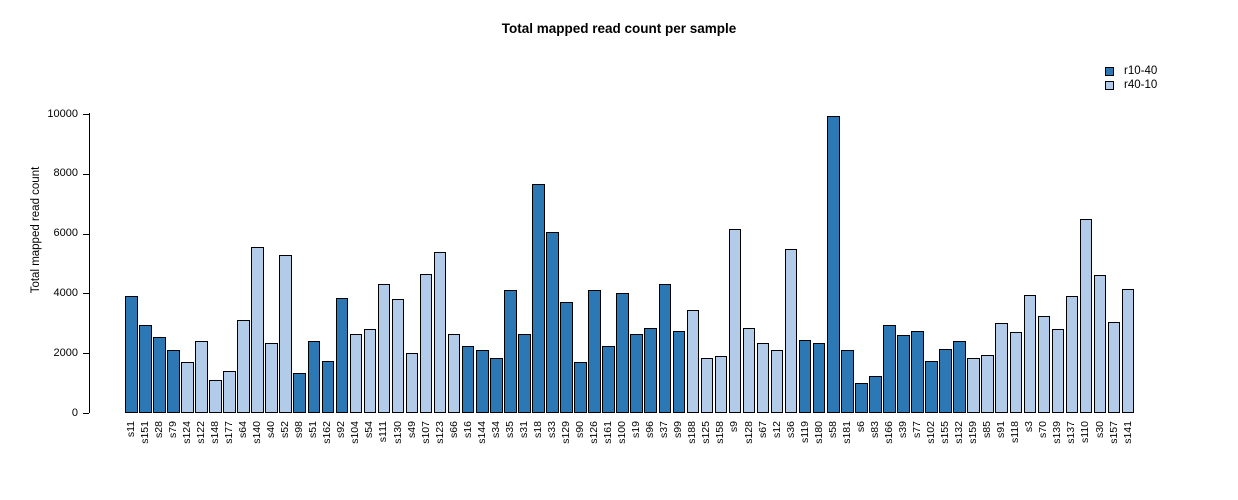 This screenshot has width=1238, height=500. I want to click on x-tick-label-s51: s51, so click(313, 429).